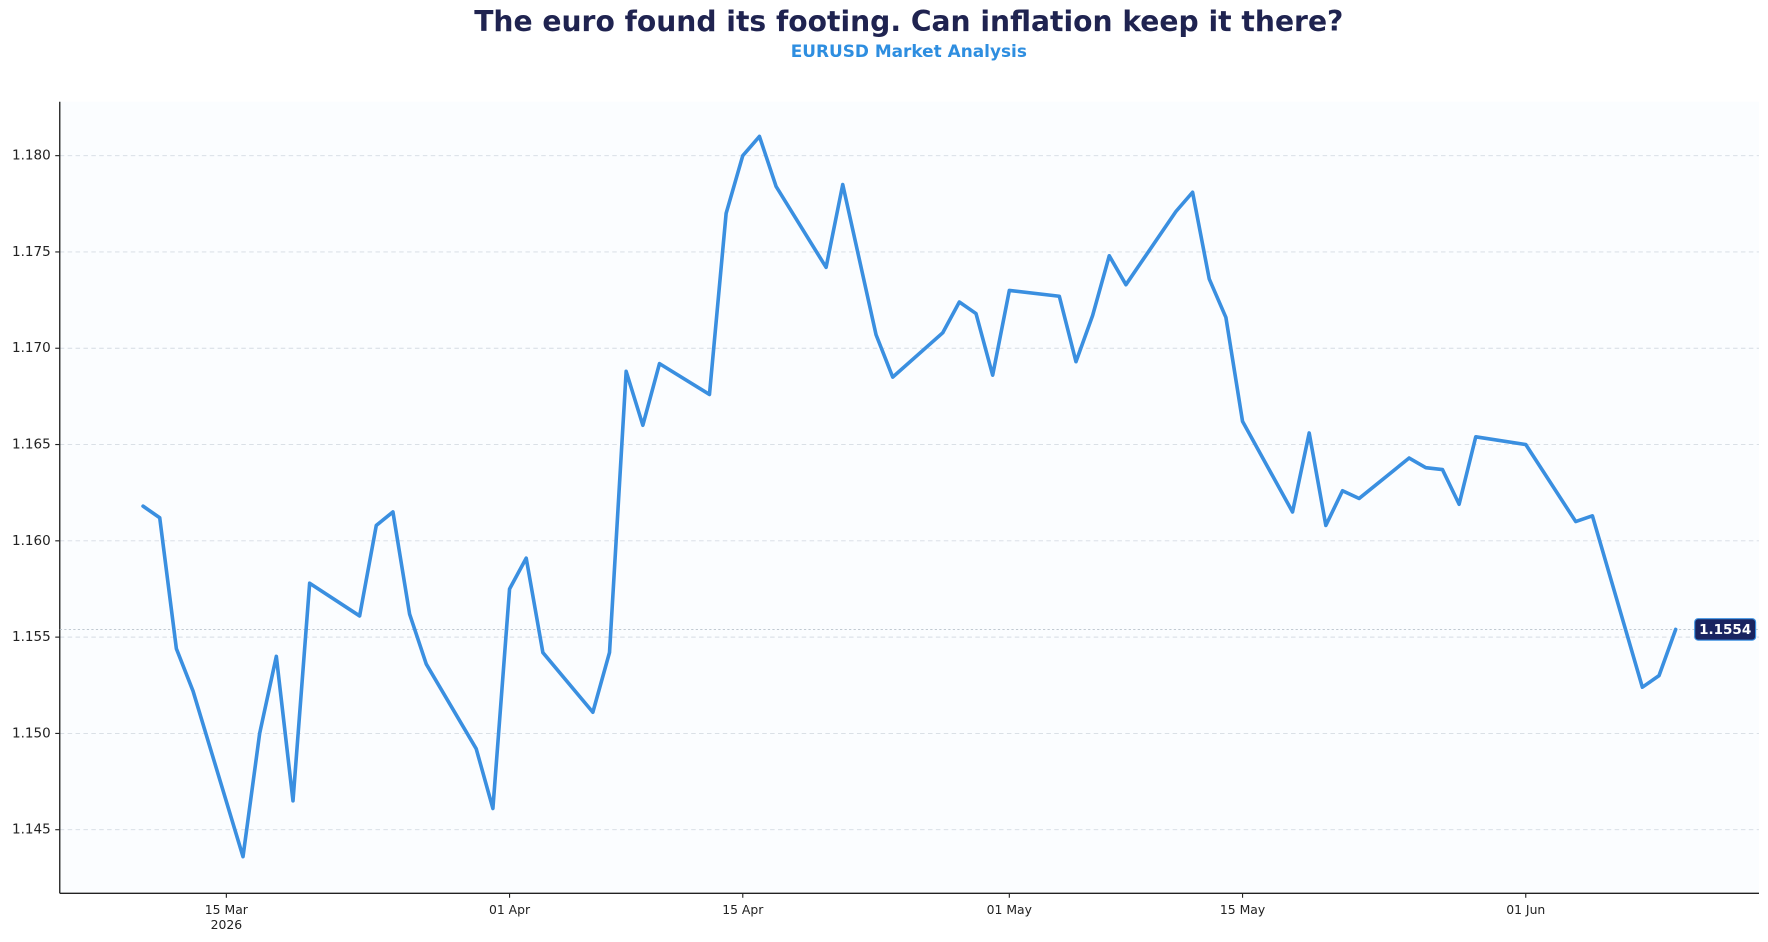 This screenshot has width=1768, height=942. I want to click on x-tick-label: 01 Jun, so click(1525, 909).